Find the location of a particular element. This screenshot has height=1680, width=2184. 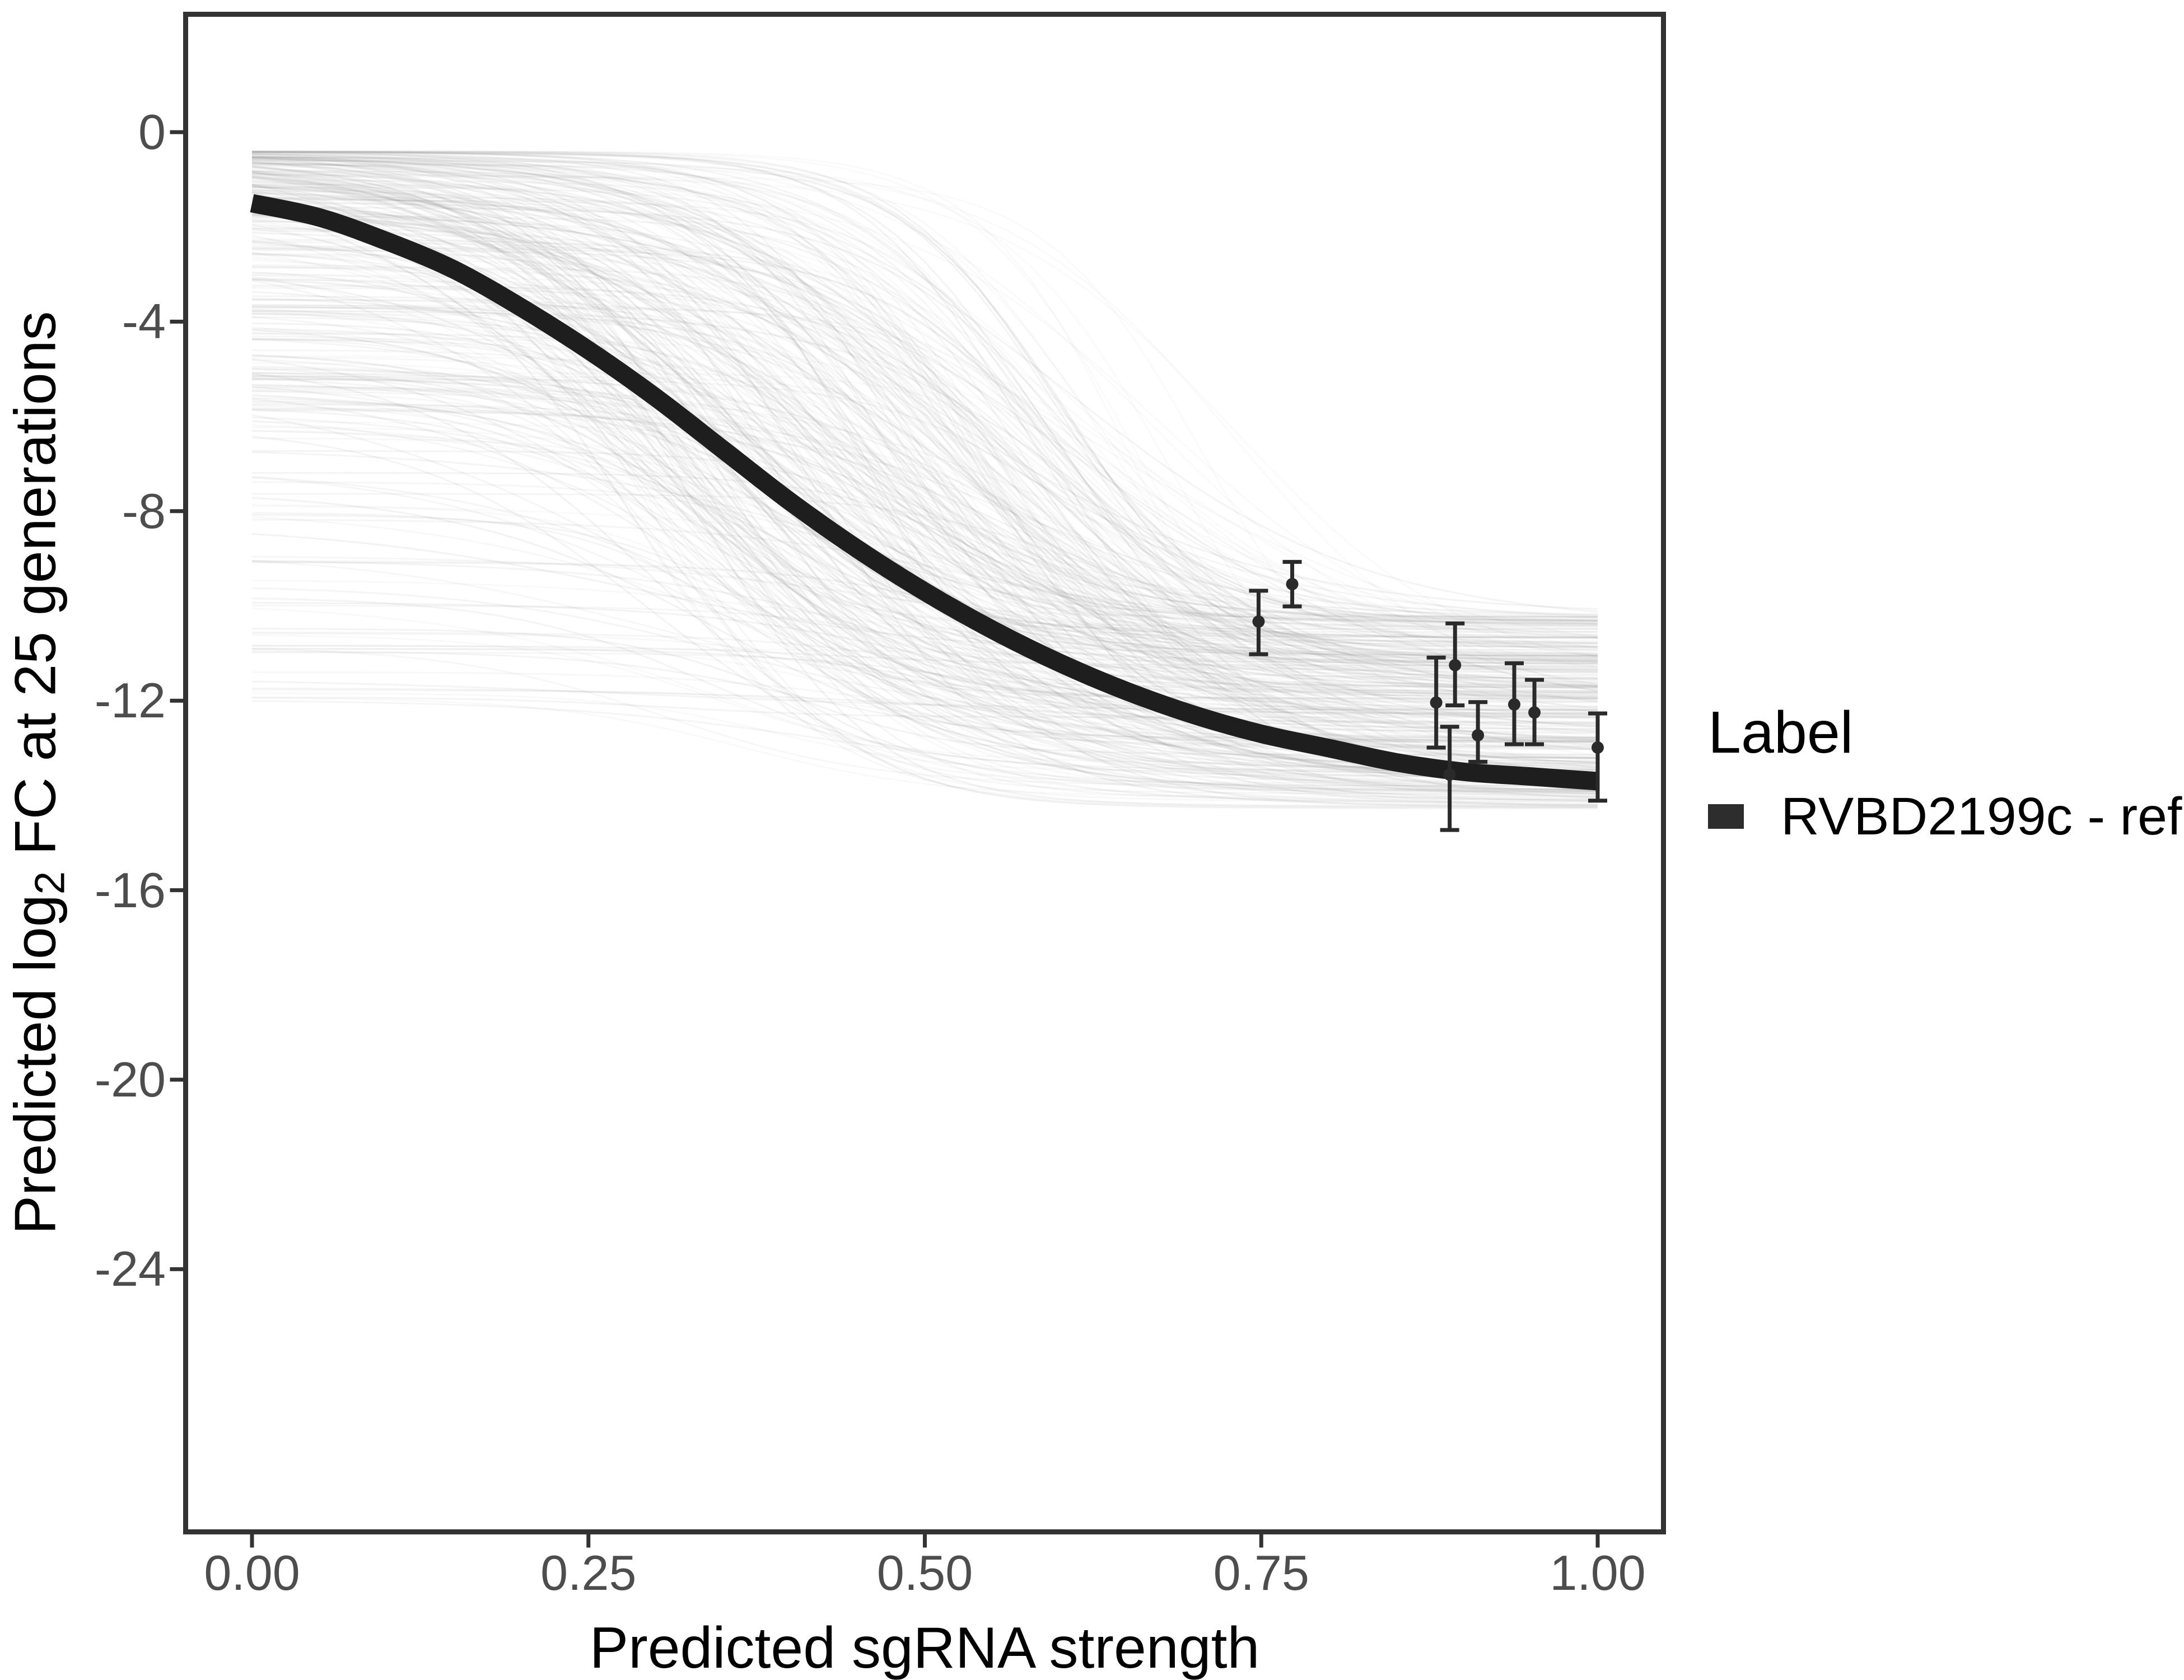

y-tick-label: -4 is located at coordinates (144, 321).